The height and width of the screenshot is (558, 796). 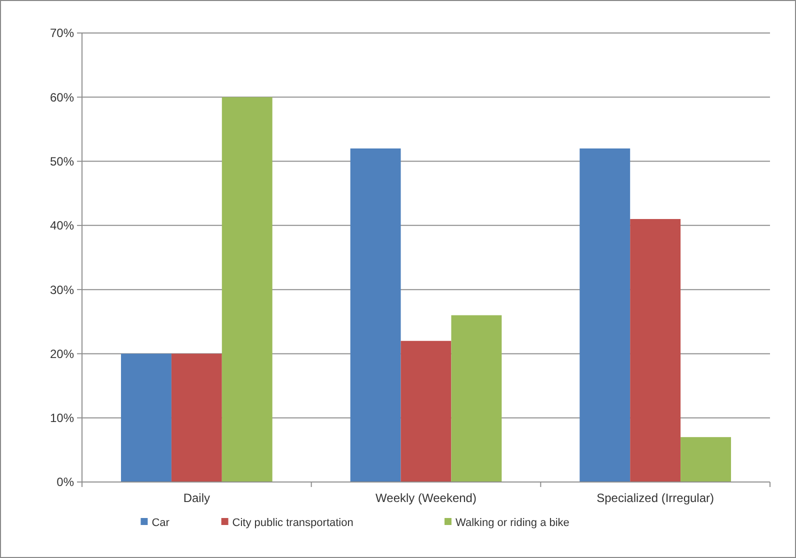 I want to click on y-tick-label: 0%, so click(x=65, y=482).